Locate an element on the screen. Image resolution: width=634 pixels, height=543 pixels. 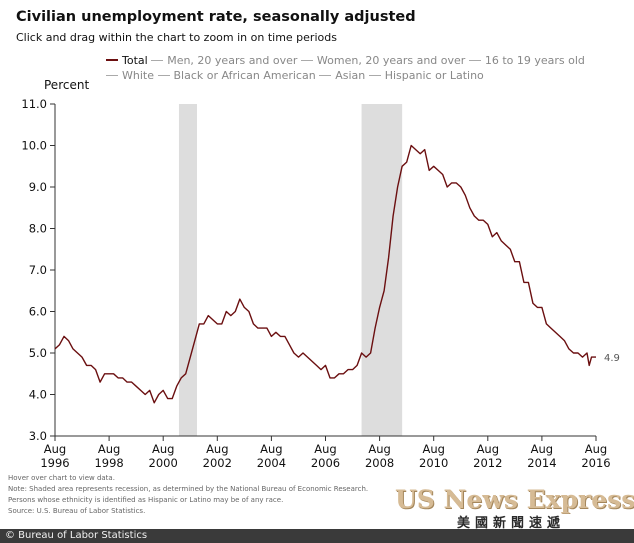
legend-item-women: Women, 20 years and over is located at coordinates (383, 60).